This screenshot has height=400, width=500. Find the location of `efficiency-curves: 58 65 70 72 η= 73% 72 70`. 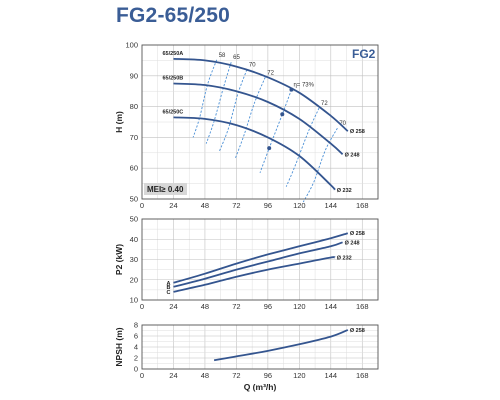

efficiency-curves: 58 65 70 72 η= 73% 72 70 is located at coordinates (269, 128).